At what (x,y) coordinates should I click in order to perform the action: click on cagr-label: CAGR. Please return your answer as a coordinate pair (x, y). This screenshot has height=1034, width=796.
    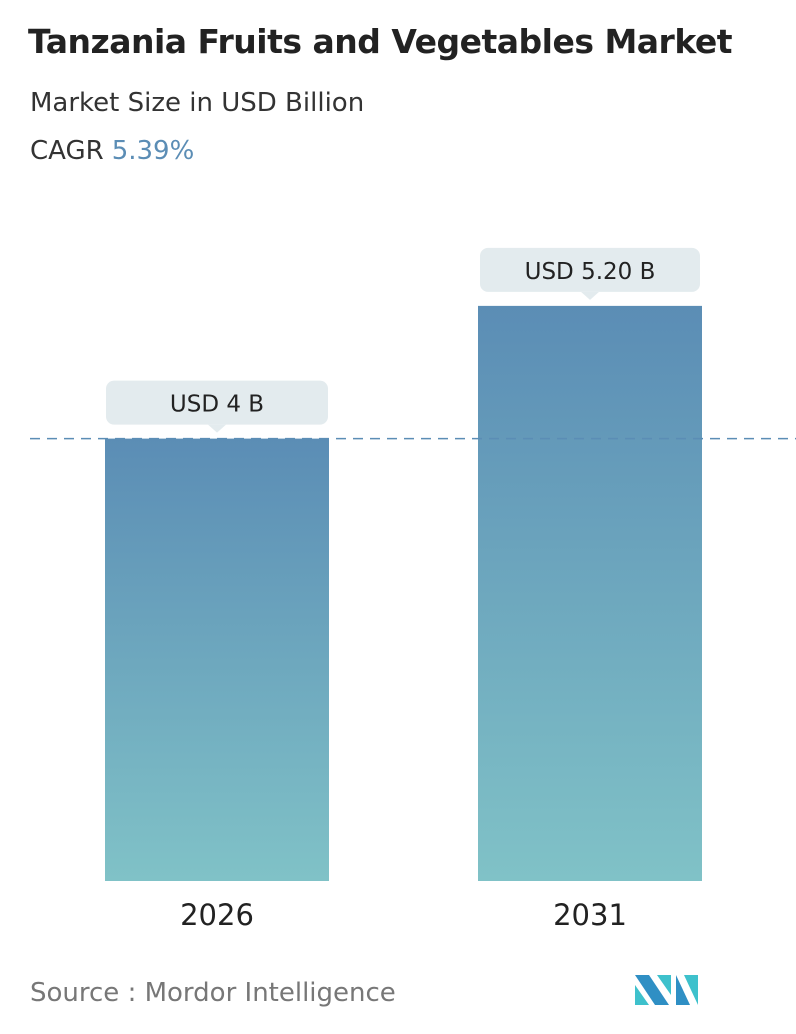
    Looking at the image, I should click on (67, 151).